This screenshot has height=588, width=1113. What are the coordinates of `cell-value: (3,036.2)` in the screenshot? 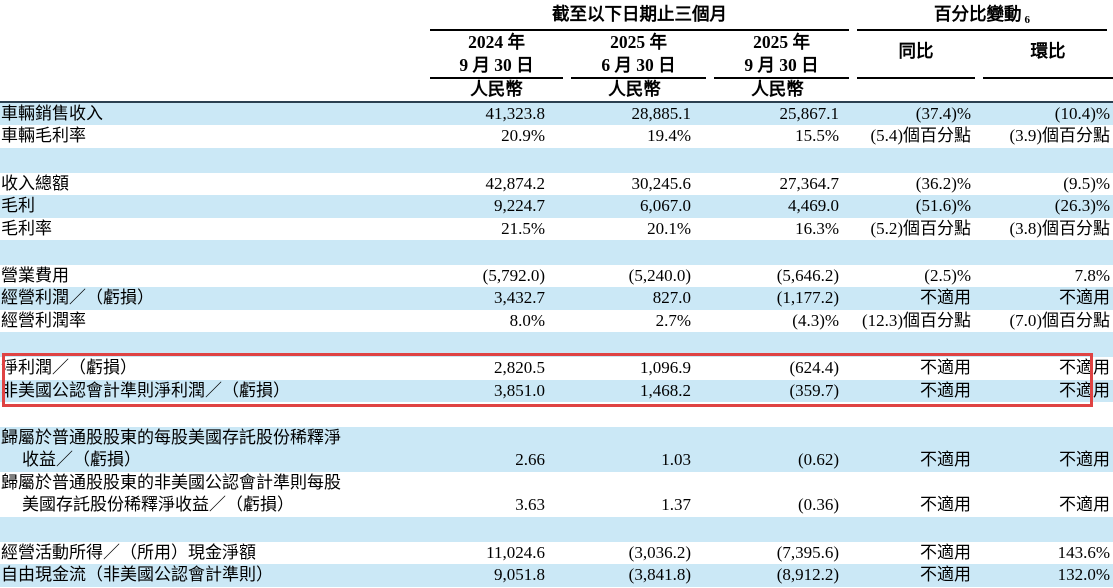 It's located at (659, 552).